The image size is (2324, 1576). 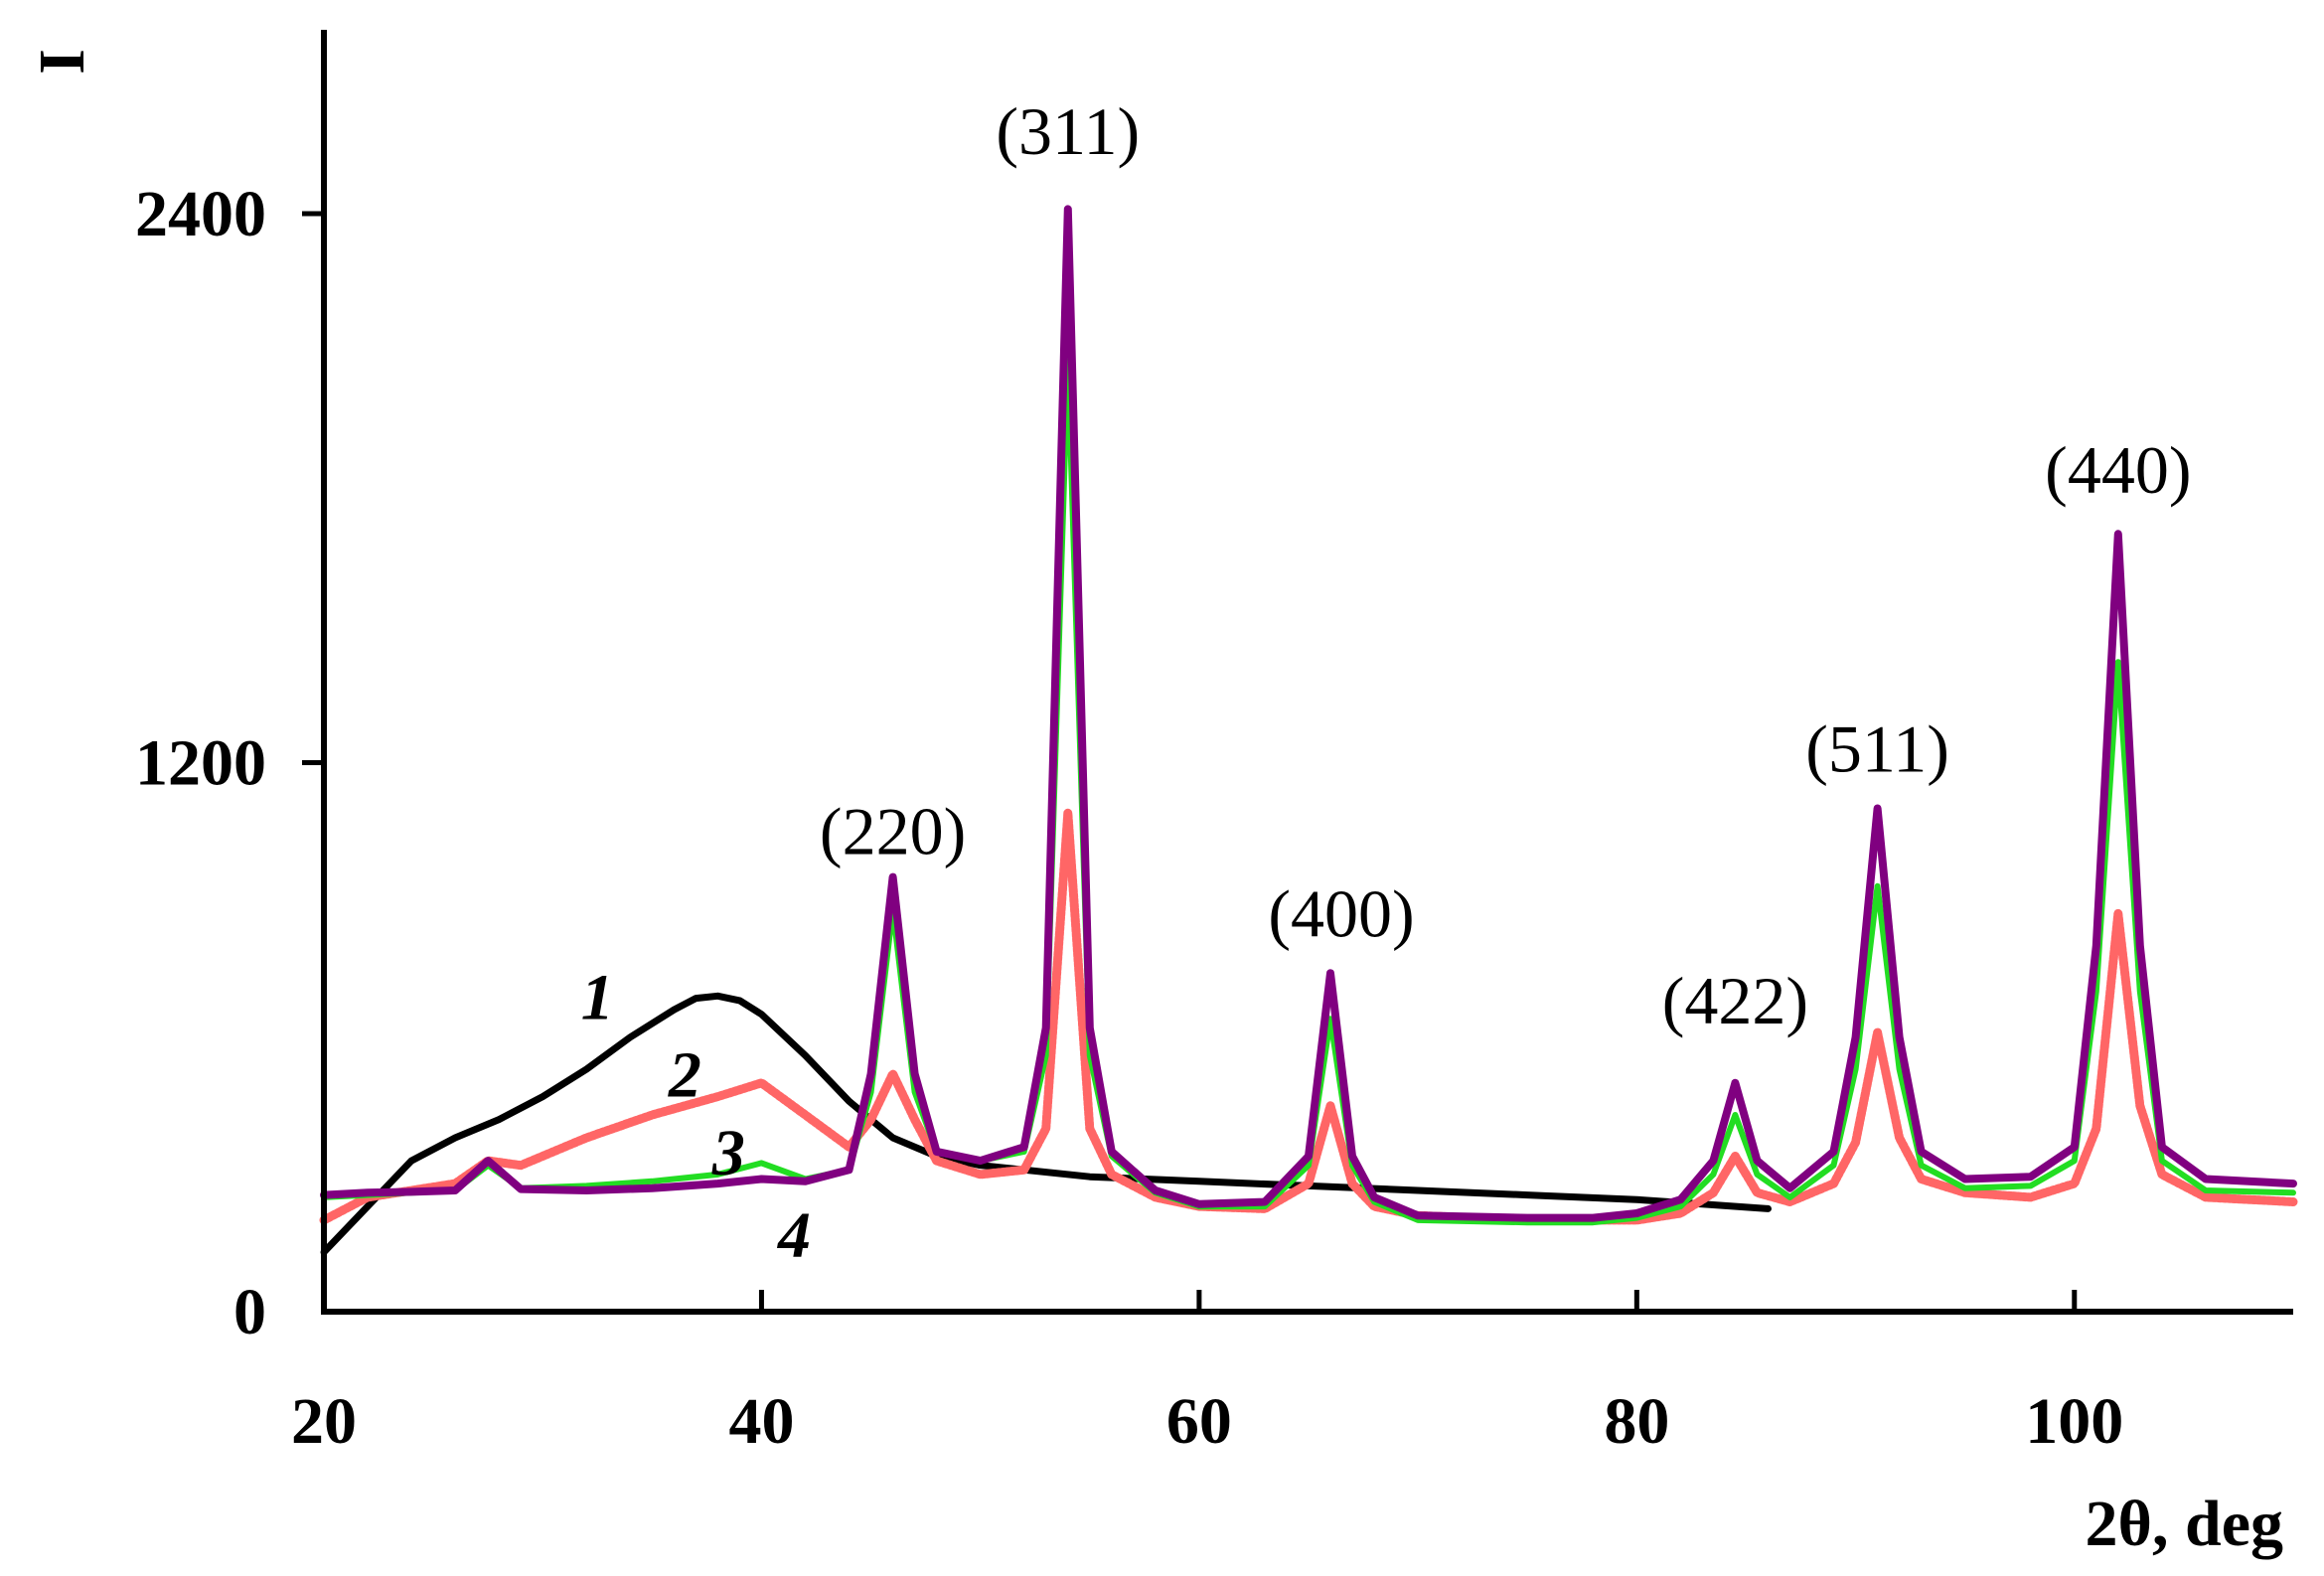 What do you see at coordinates (2184, 1524) in the screenshot?
I see `x-axis-title: 2θ, deg` at bounding box center [2184, 1524].